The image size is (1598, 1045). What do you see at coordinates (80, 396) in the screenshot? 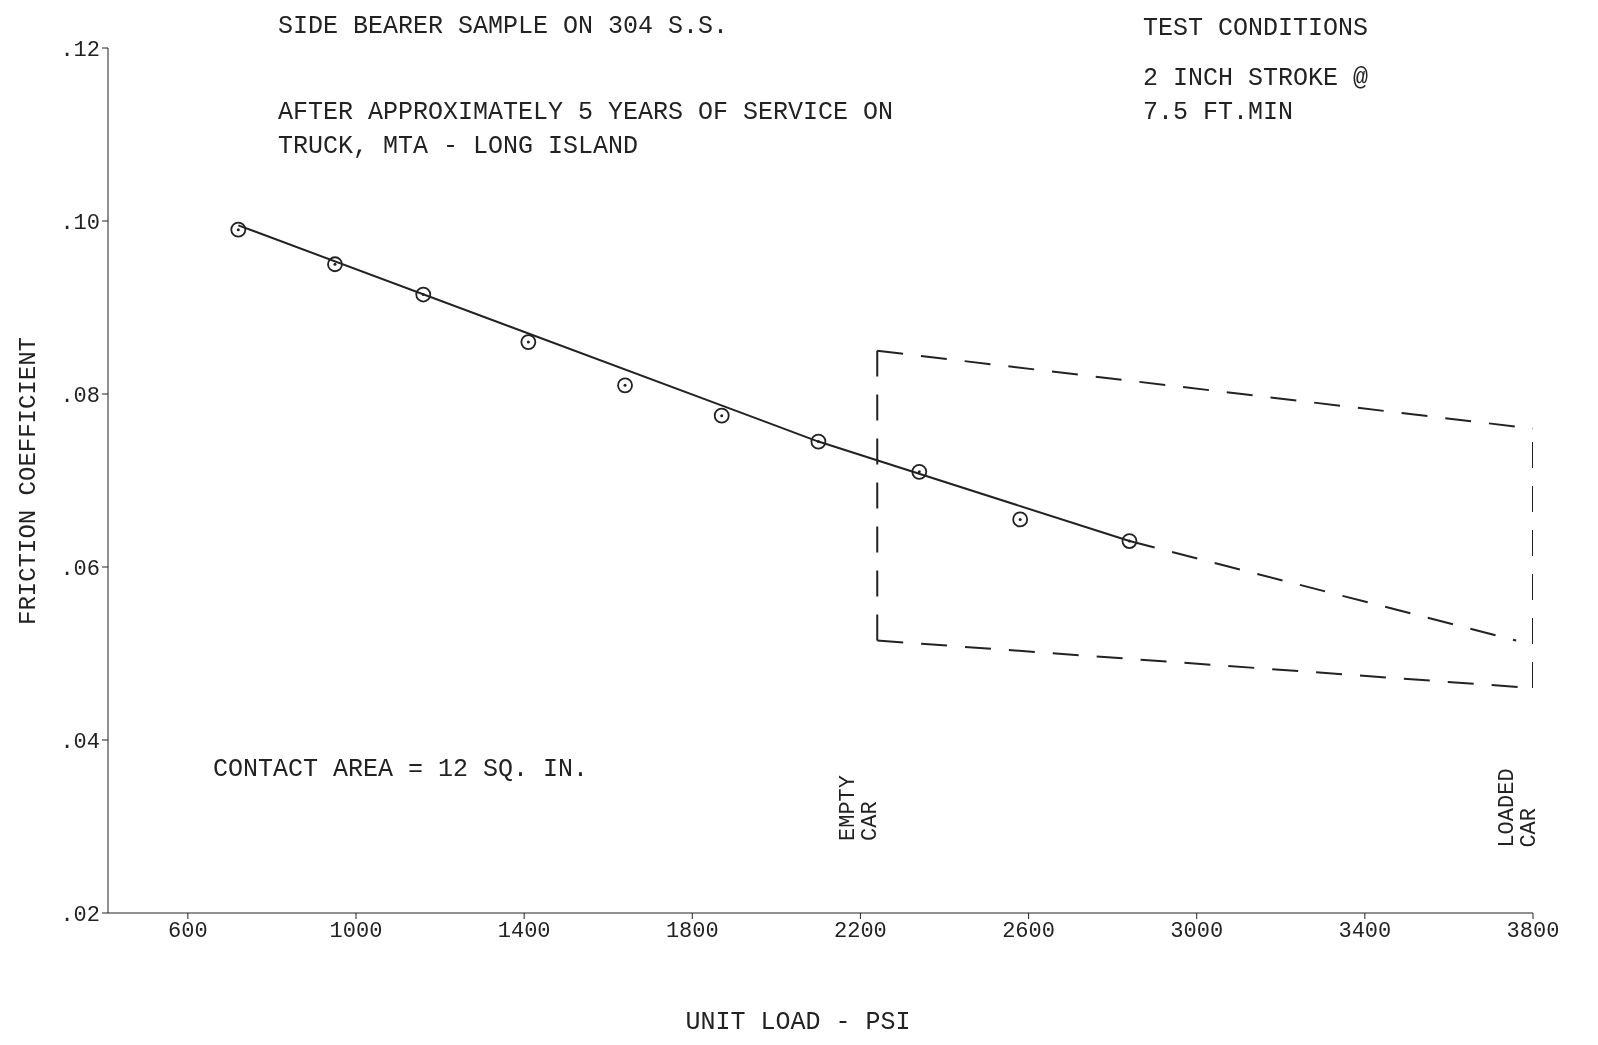
I see `y-tick-label: .08` at bounding box center [80, 396].